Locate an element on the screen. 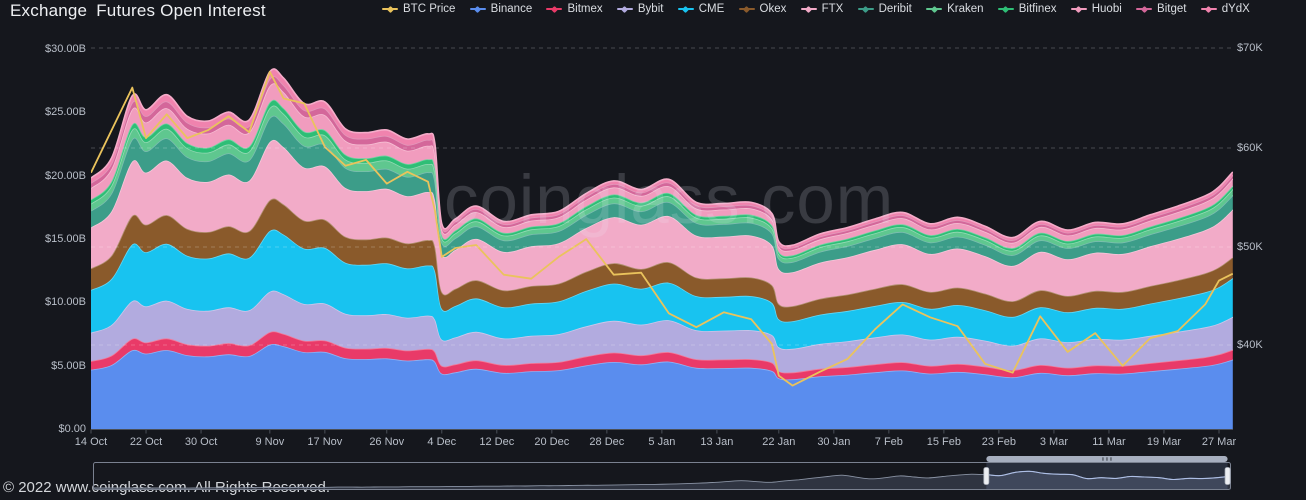  x-axis-label: 12 Dec is located at coordinates (497, 442).